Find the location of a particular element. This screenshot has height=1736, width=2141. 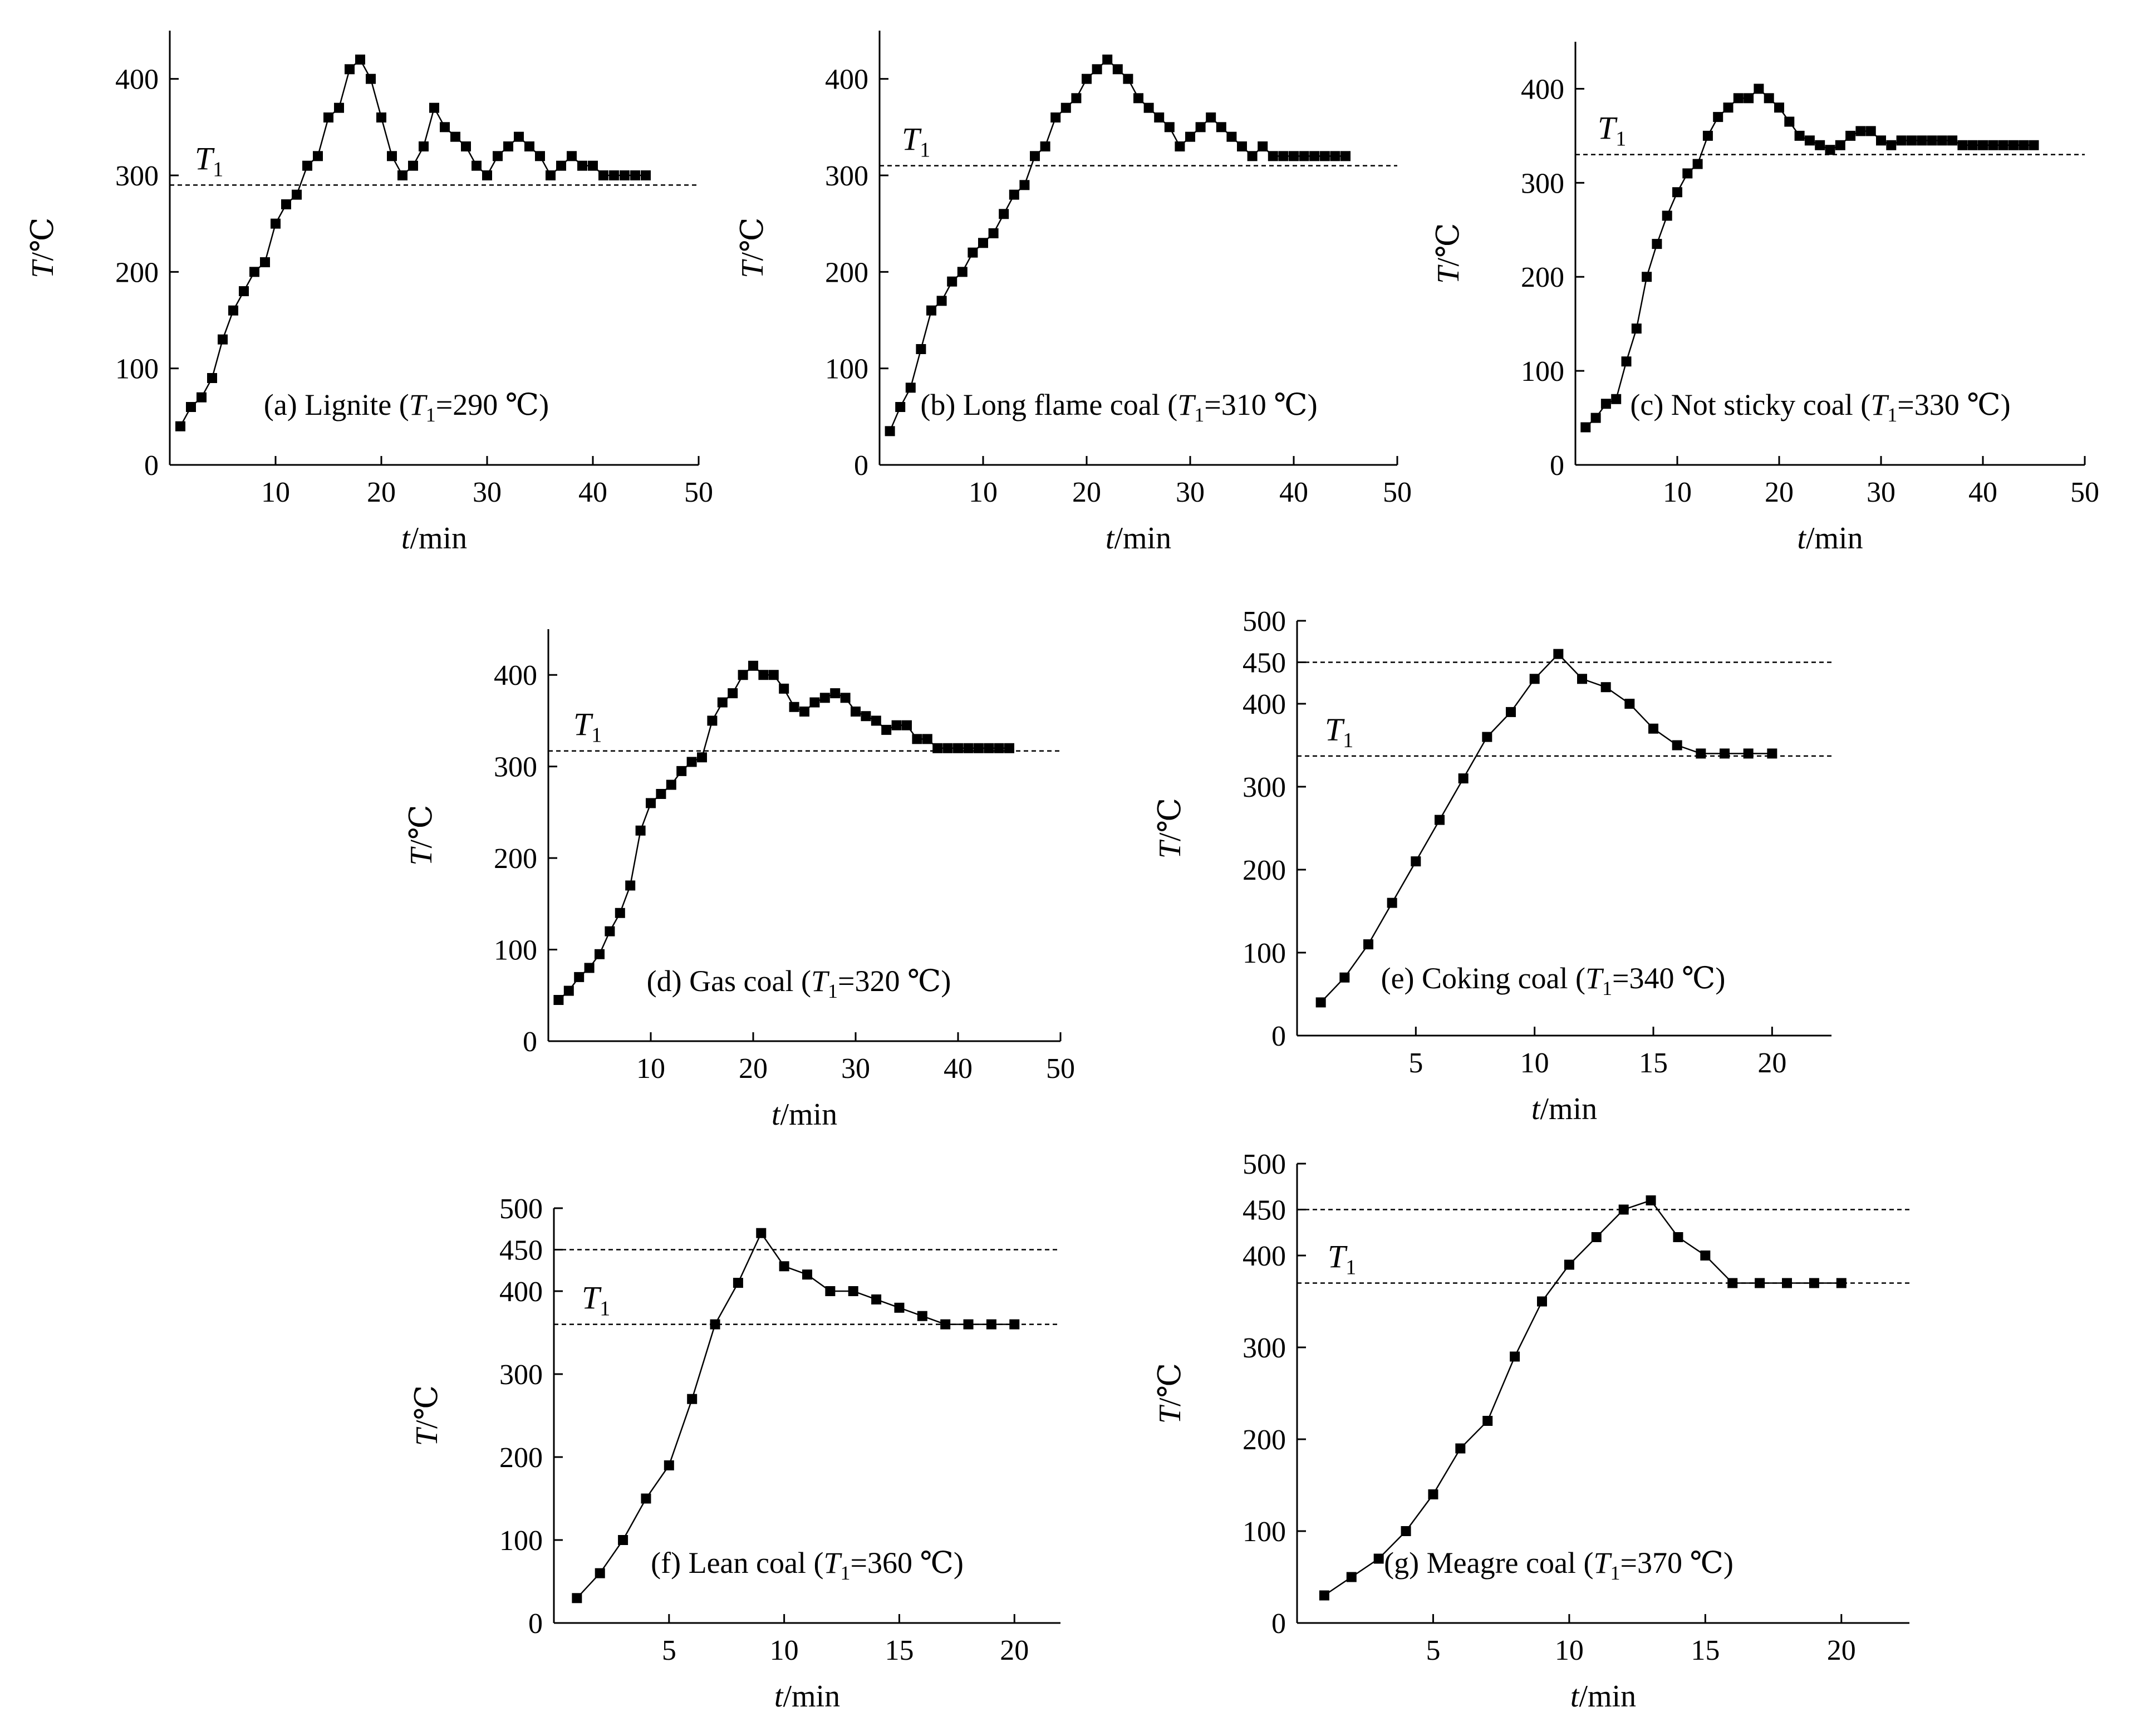

x-tick-label: 50 is located at coordinates (2084, 493).